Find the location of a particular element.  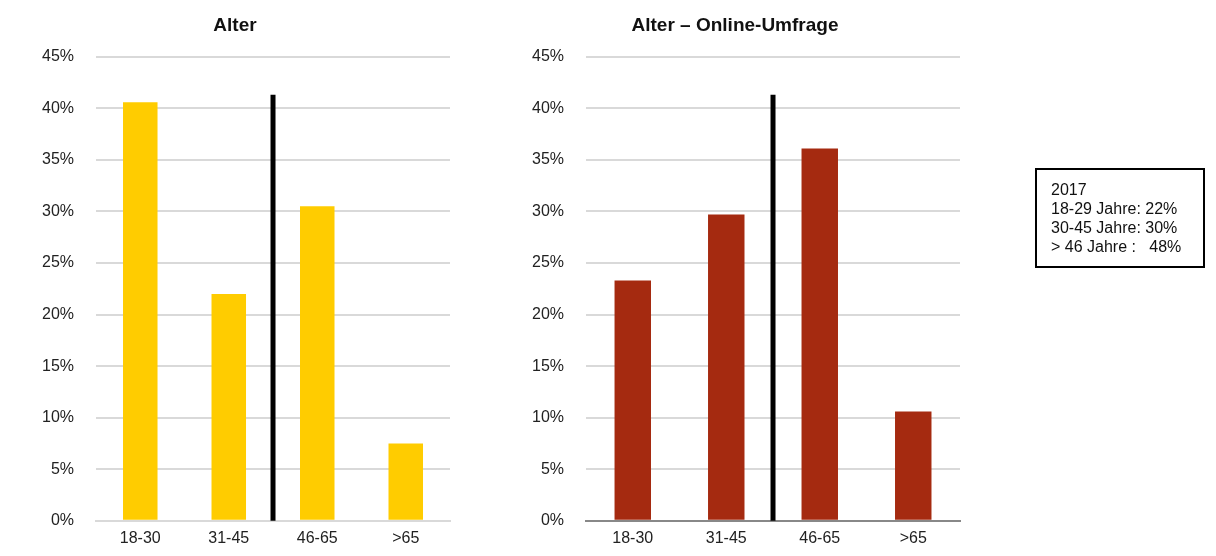

text: 30-45 Jahre: 30% is located at coordinates (1114, 227).